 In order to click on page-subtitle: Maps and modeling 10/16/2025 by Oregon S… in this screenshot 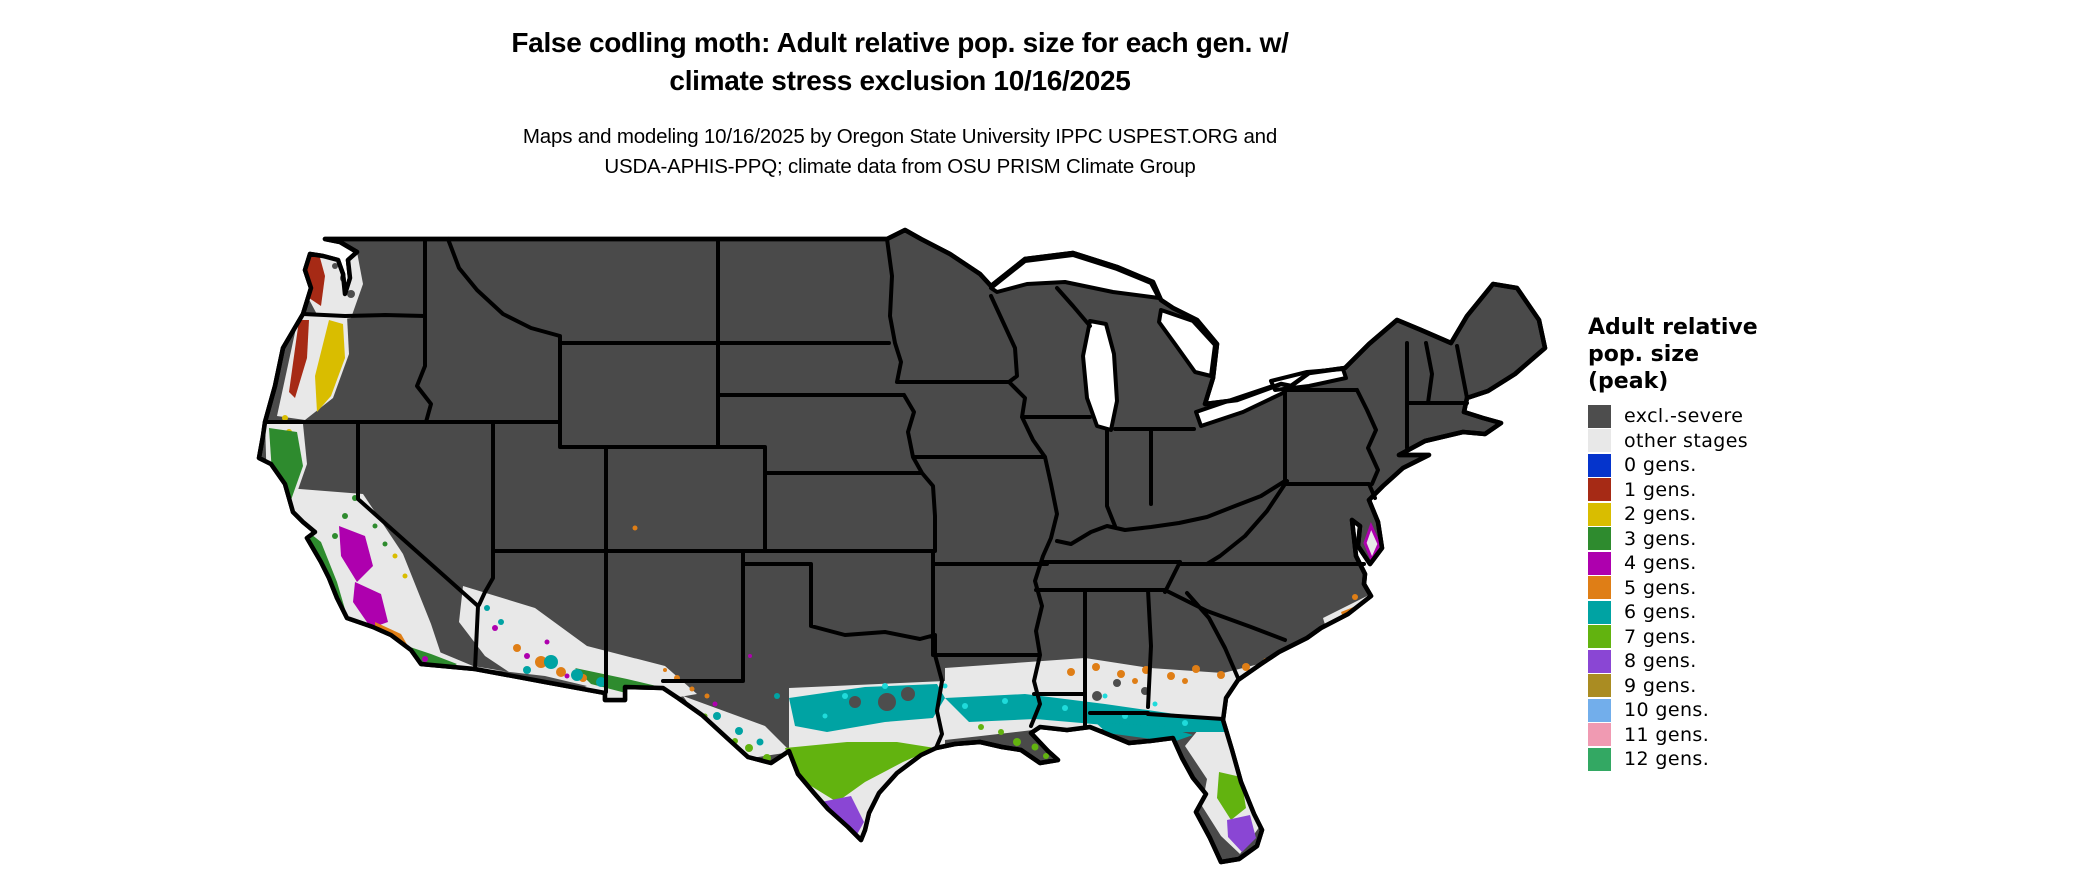, I will do `click(900, 152)`.